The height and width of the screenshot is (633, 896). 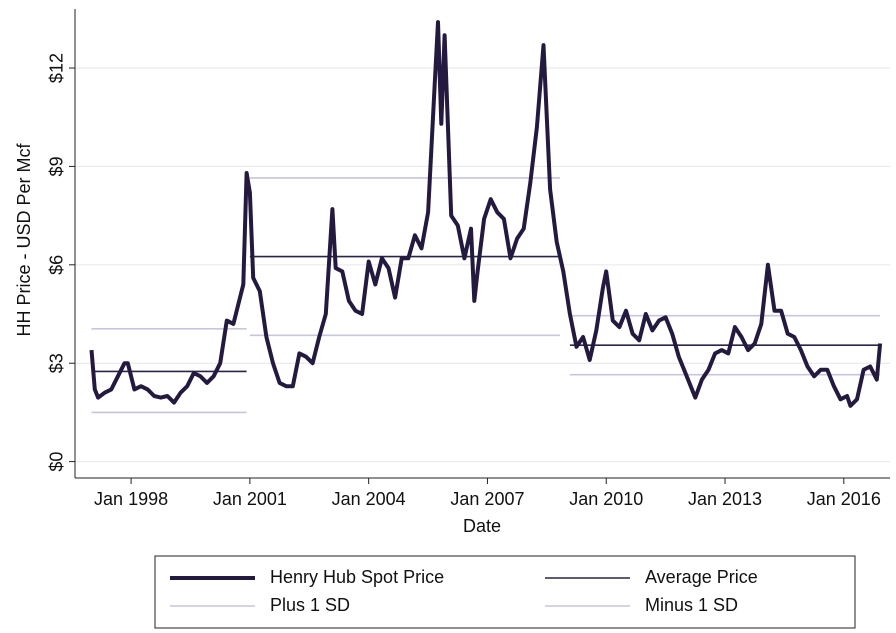 What do you see at coordinates (57, 462) in the screenshot?
I see `y-tick-label: $0` at bounding box center [57, 462].